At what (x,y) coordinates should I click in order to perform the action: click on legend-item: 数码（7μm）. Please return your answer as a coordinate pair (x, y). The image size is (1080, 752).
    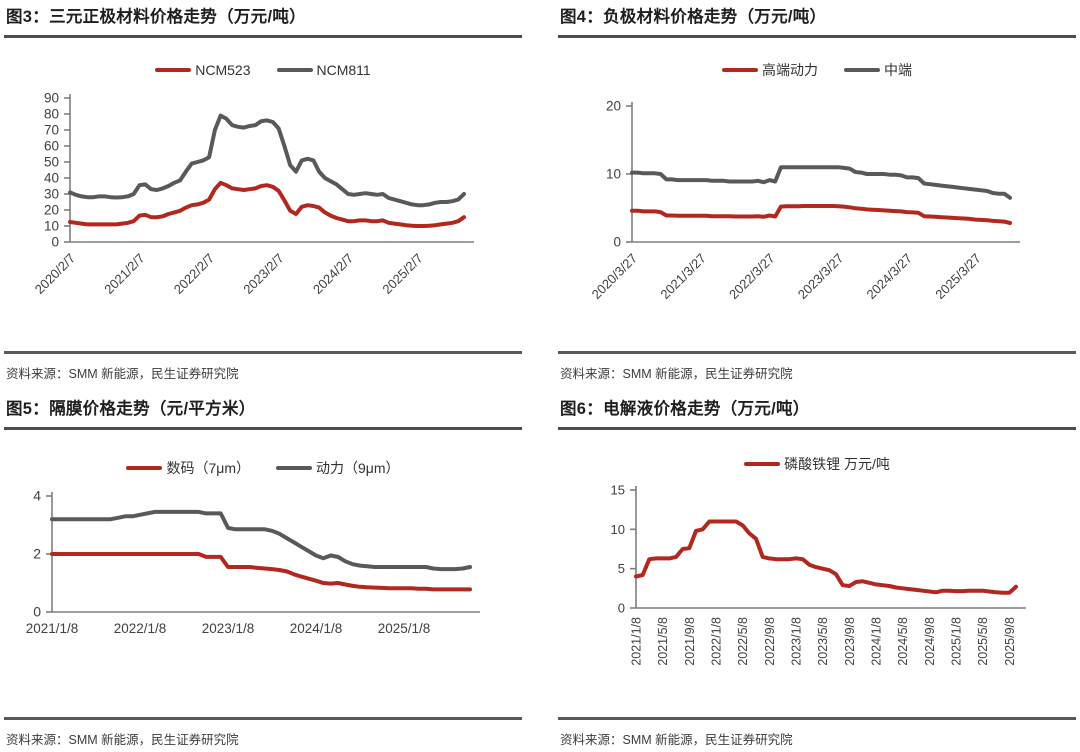
    Looking at the image, I should click on (188, 468).